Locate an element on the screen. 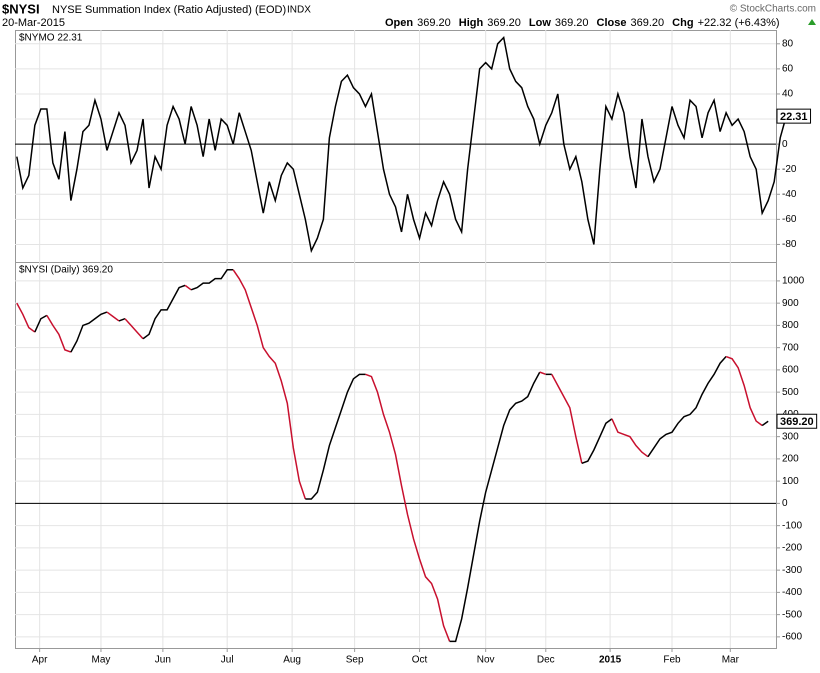  stat-value: +22.32 (+6.43%) is located at coordinates (739, 23).